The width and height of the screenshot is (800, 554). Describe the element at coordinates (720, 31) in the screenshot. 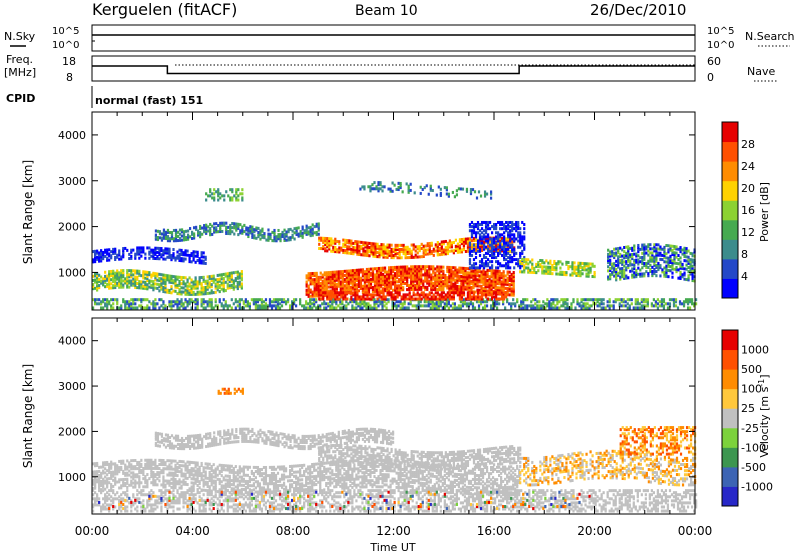

I see `count-tick-top-right: 10^5` at that location.